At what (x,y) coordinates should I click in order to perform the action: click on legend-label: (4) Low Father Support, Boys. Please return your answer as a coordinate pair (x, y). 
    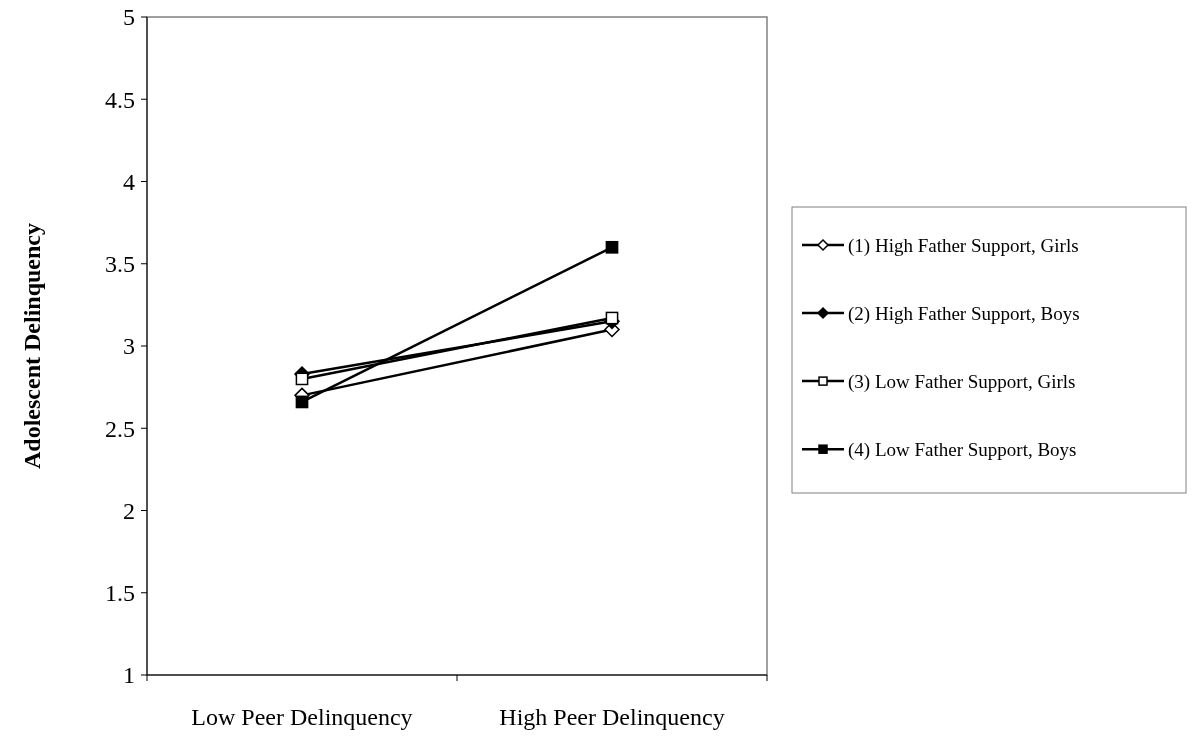
    Looking at the image, I should click on (962, 449).